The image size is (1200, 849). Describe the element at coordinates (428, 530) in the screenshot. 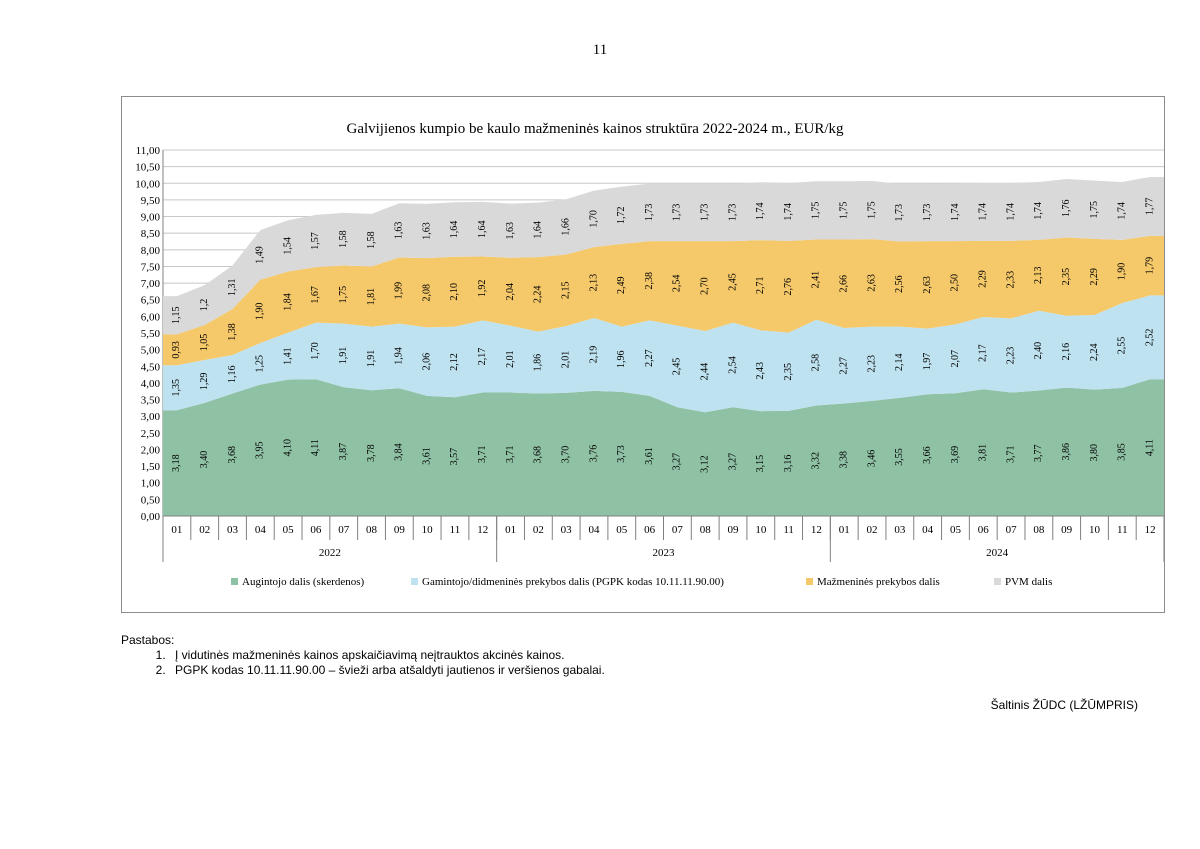

I see `x-tick-label: 10` at that location.